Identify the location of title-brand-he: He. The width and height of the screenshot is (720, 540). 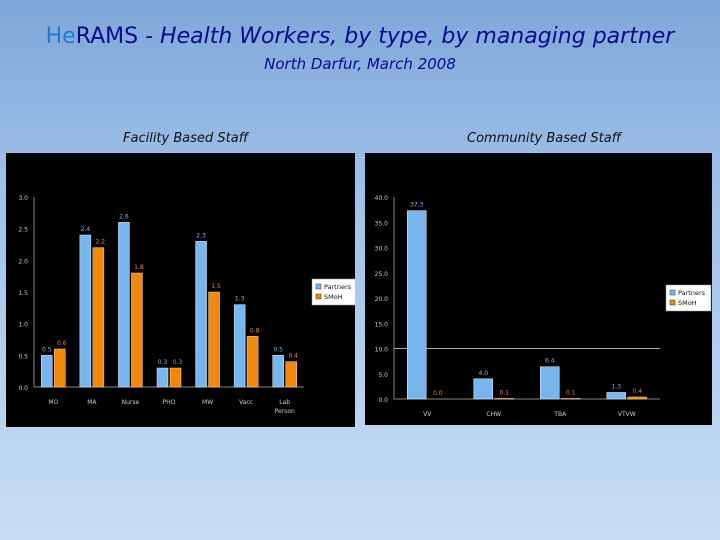
(60, 36).